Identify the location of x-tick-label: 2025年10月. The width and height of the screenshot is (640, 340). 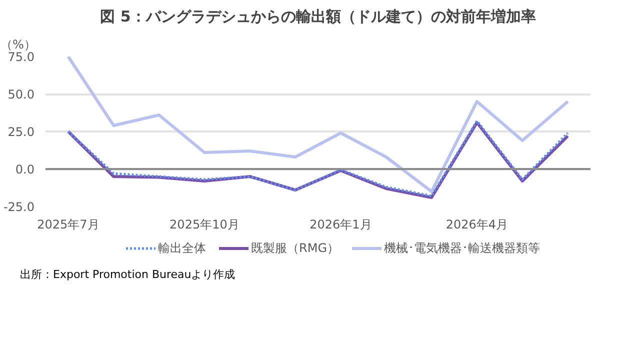
(205, 225).